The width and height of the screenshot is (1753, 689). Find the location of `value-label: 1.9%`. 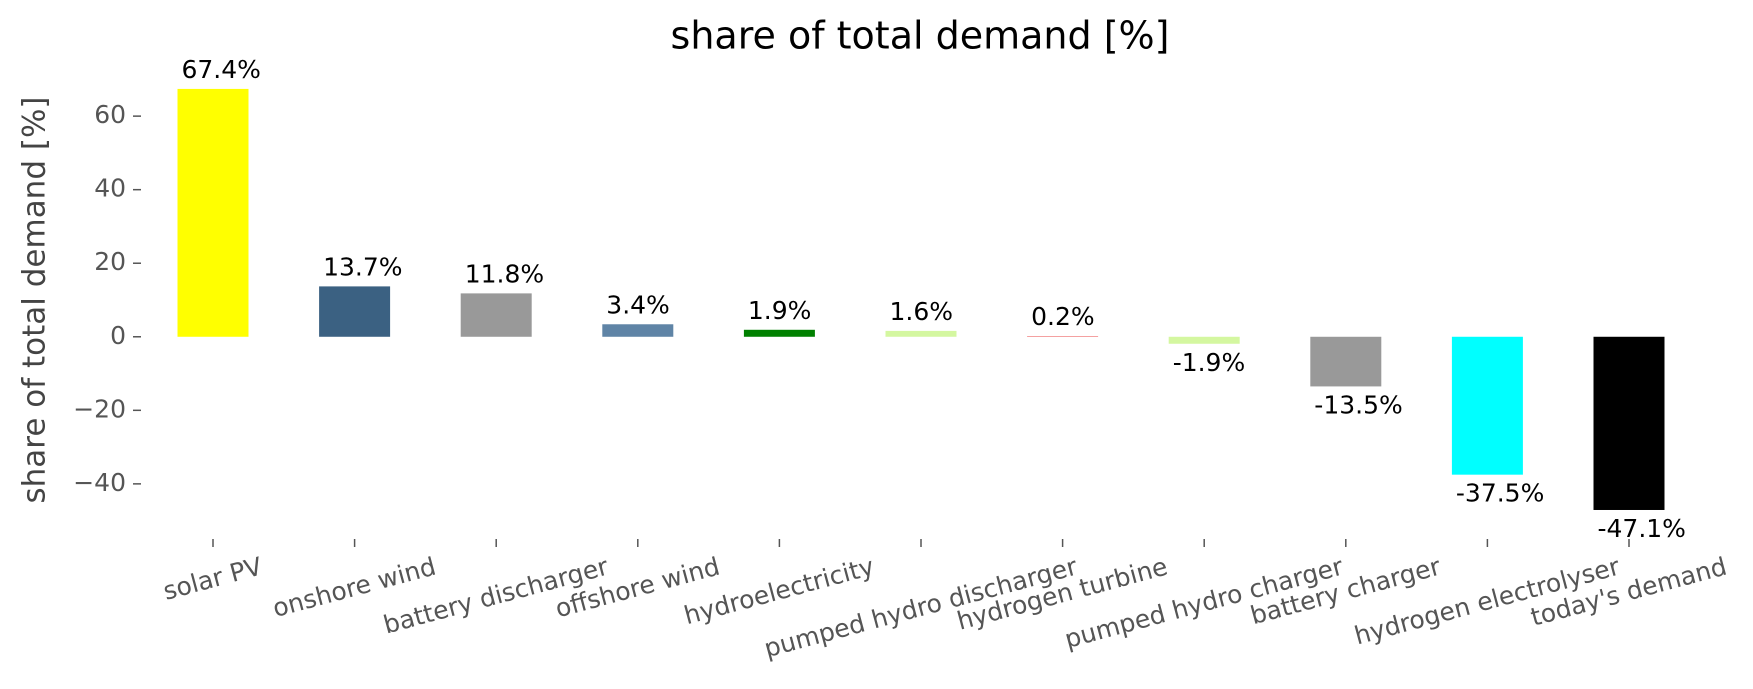

value-label: 1.9% is located at coordinates (780, 310).